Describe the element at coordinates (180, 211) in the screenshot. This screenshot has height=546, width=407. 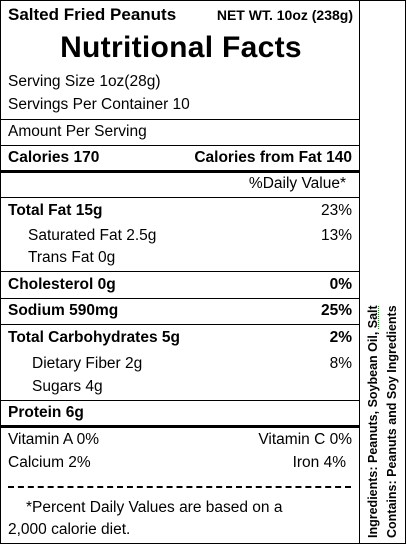
I see `total-fat-row: Total Fat 15g 23%` at that location.